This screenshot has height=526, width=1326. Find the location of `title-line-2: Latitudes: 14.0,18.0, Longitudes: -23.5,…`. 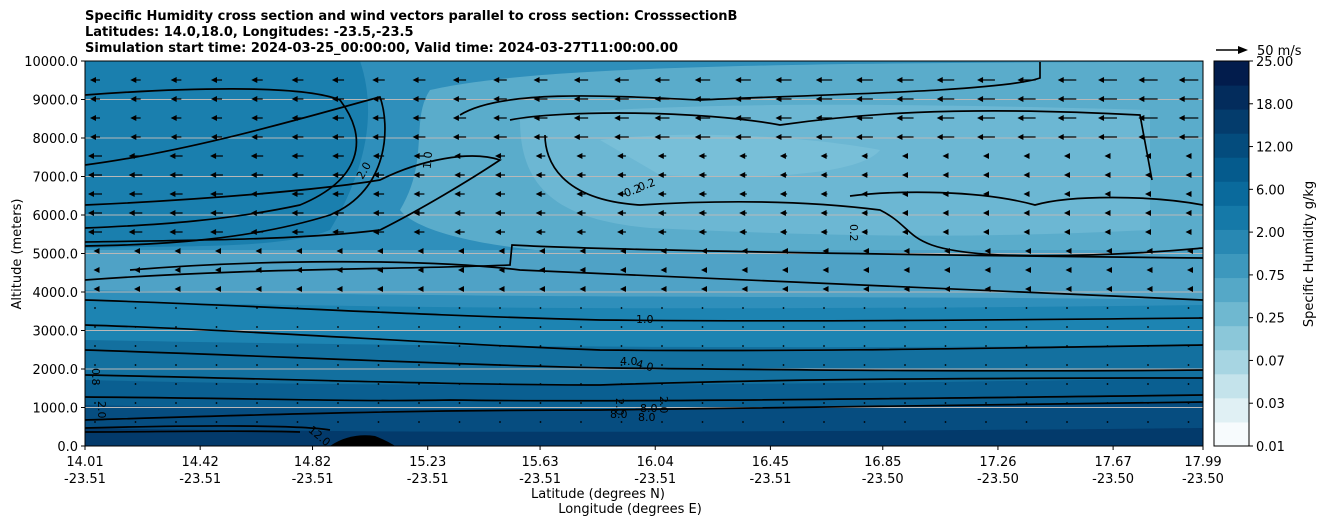

title-line-2: Latitudes: 14.0,18.0, Longitudes: -23.5,… is located at coordinates (249, 32).